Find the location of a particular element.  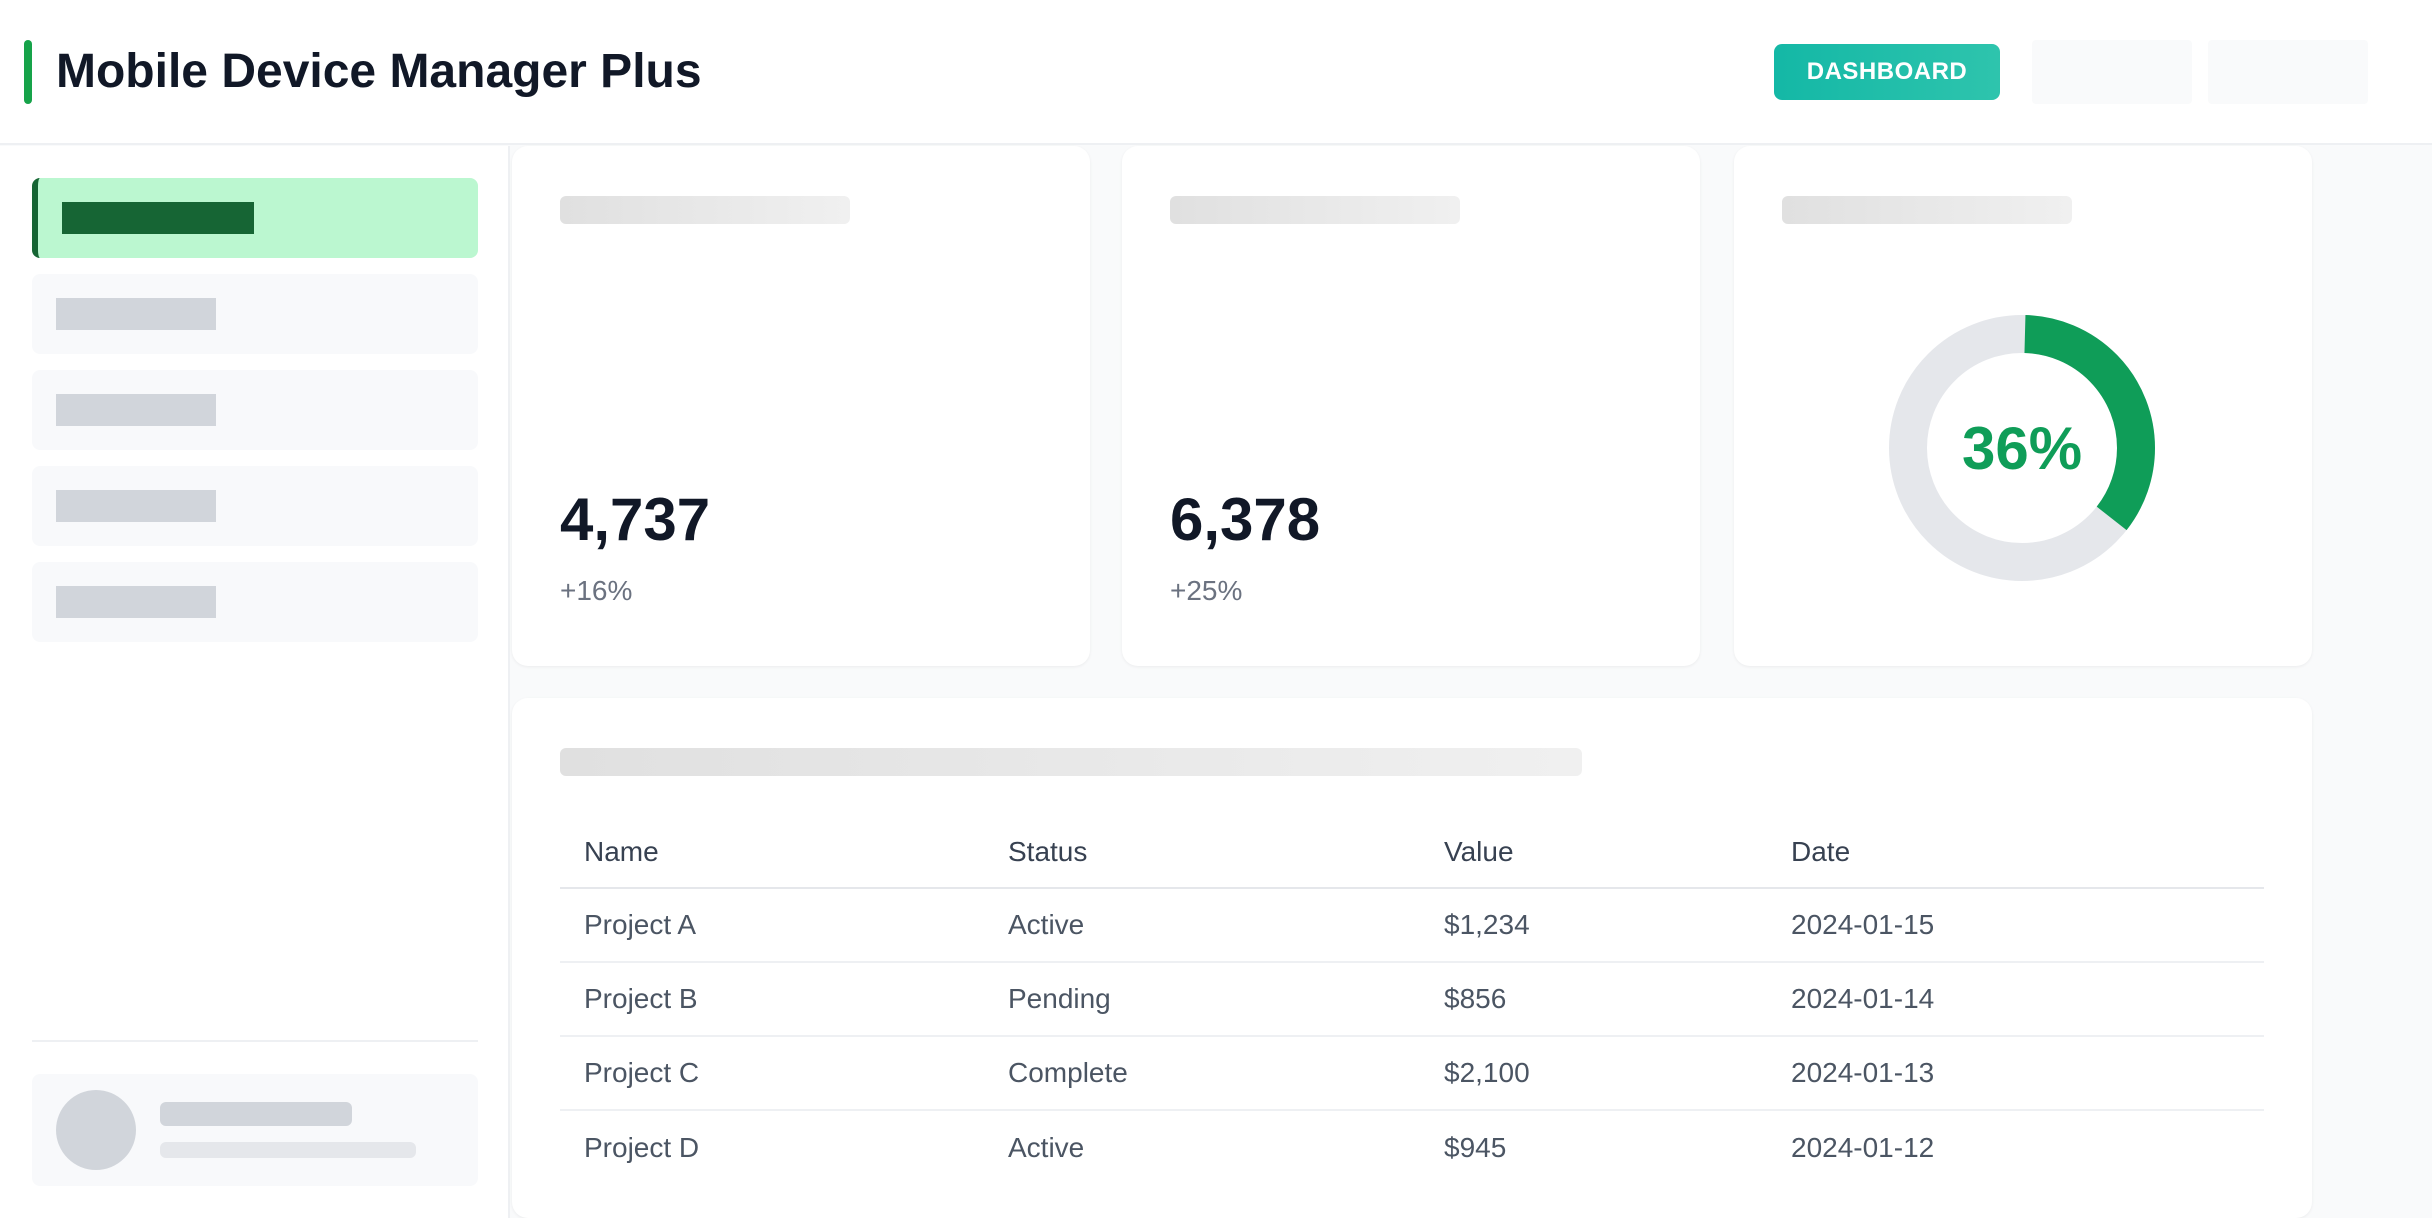

dashboard-button: DASHBOARD is located at coordinates (1887, 72).